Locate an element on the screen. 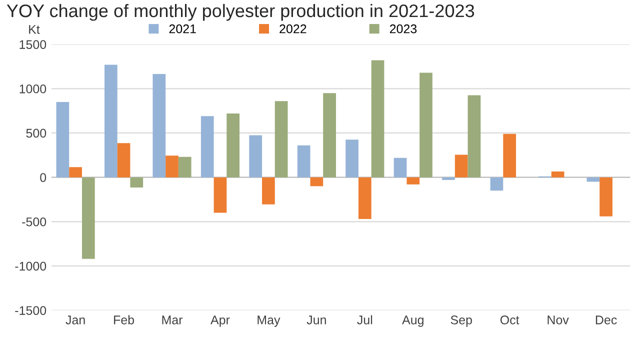 The width and height of the screenshot is (643, 341). x-tick-label: Apr is located at coordinates (220, 321).